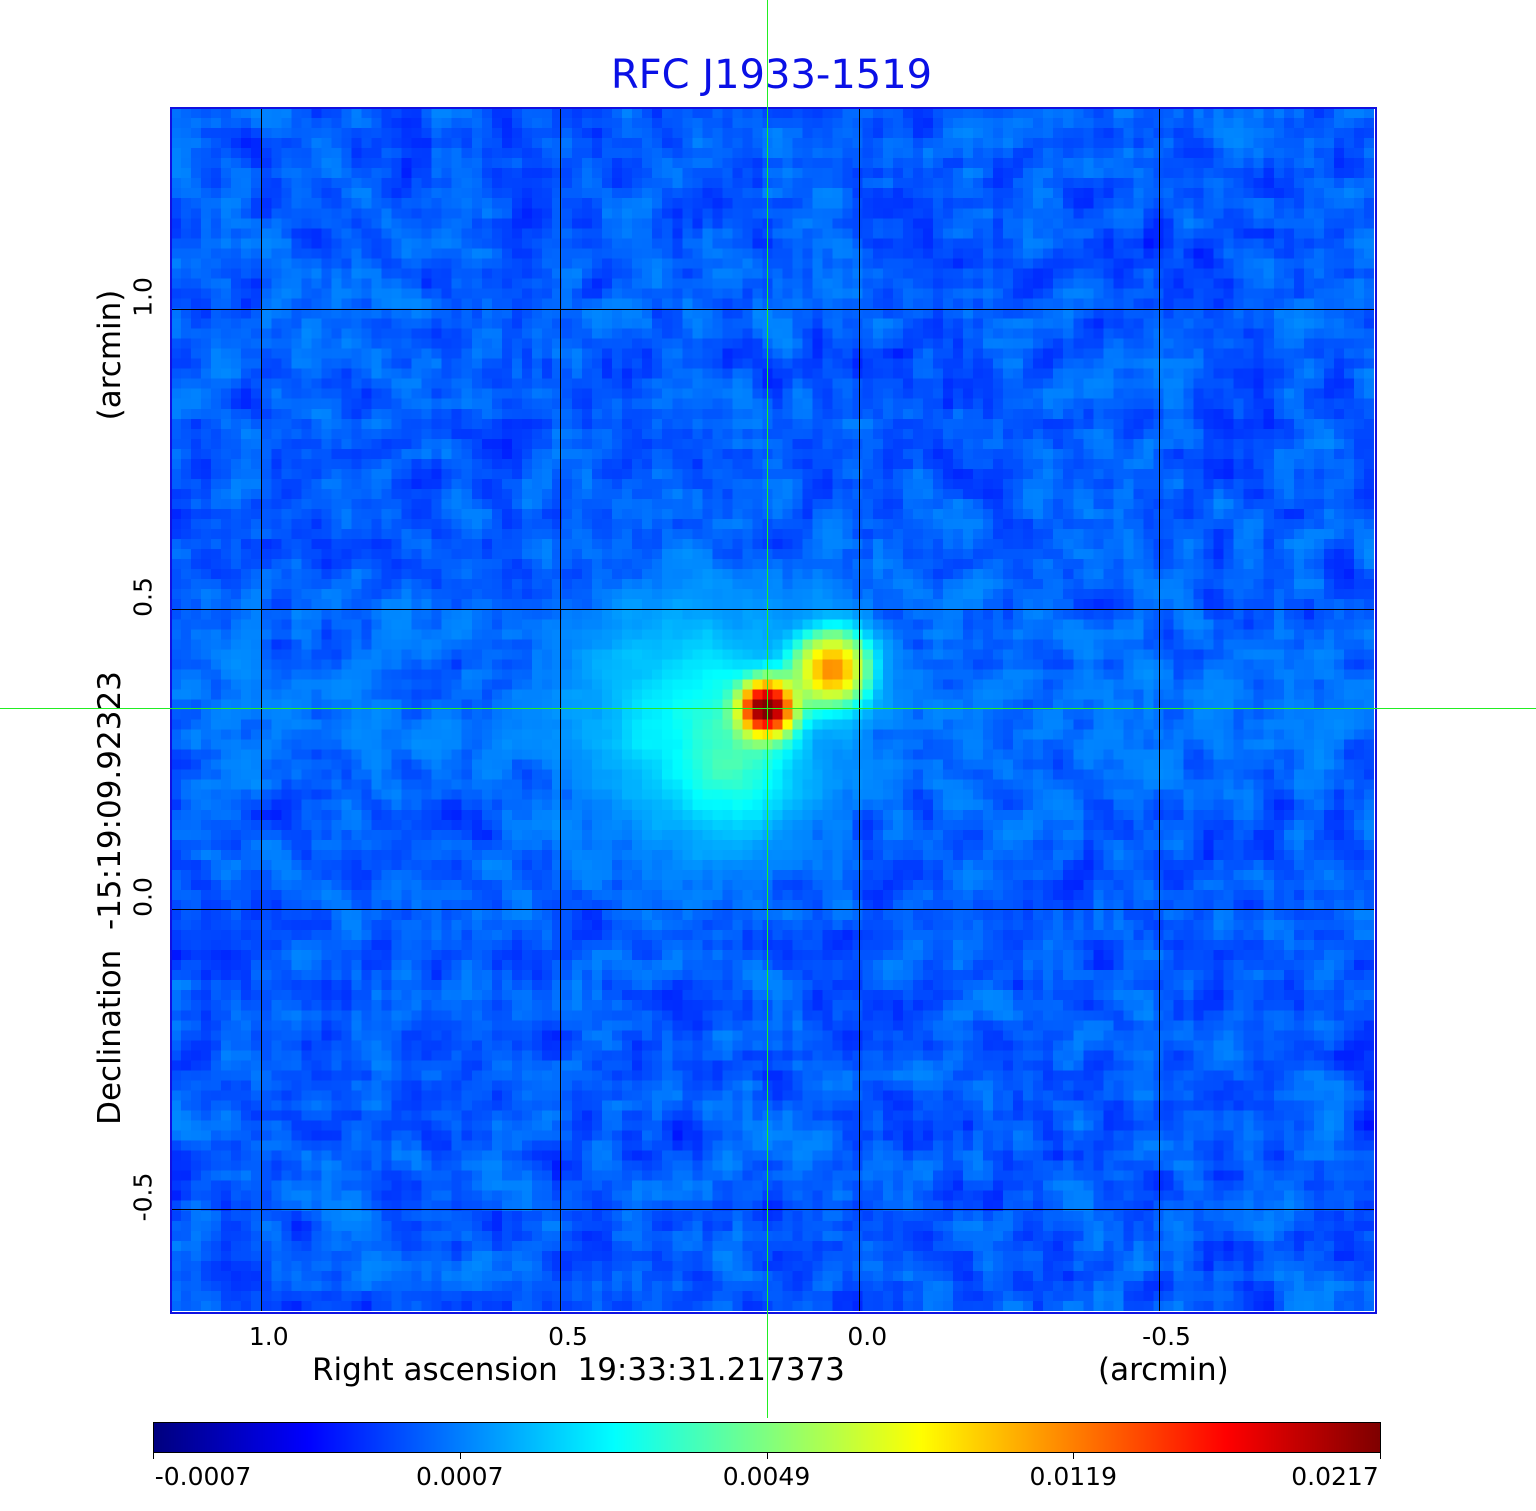 Image resolution: width=1536 pixels, height=1511 pixels. I want to click on colorbar-tick-label: 0.0007, so click(460, 1476).